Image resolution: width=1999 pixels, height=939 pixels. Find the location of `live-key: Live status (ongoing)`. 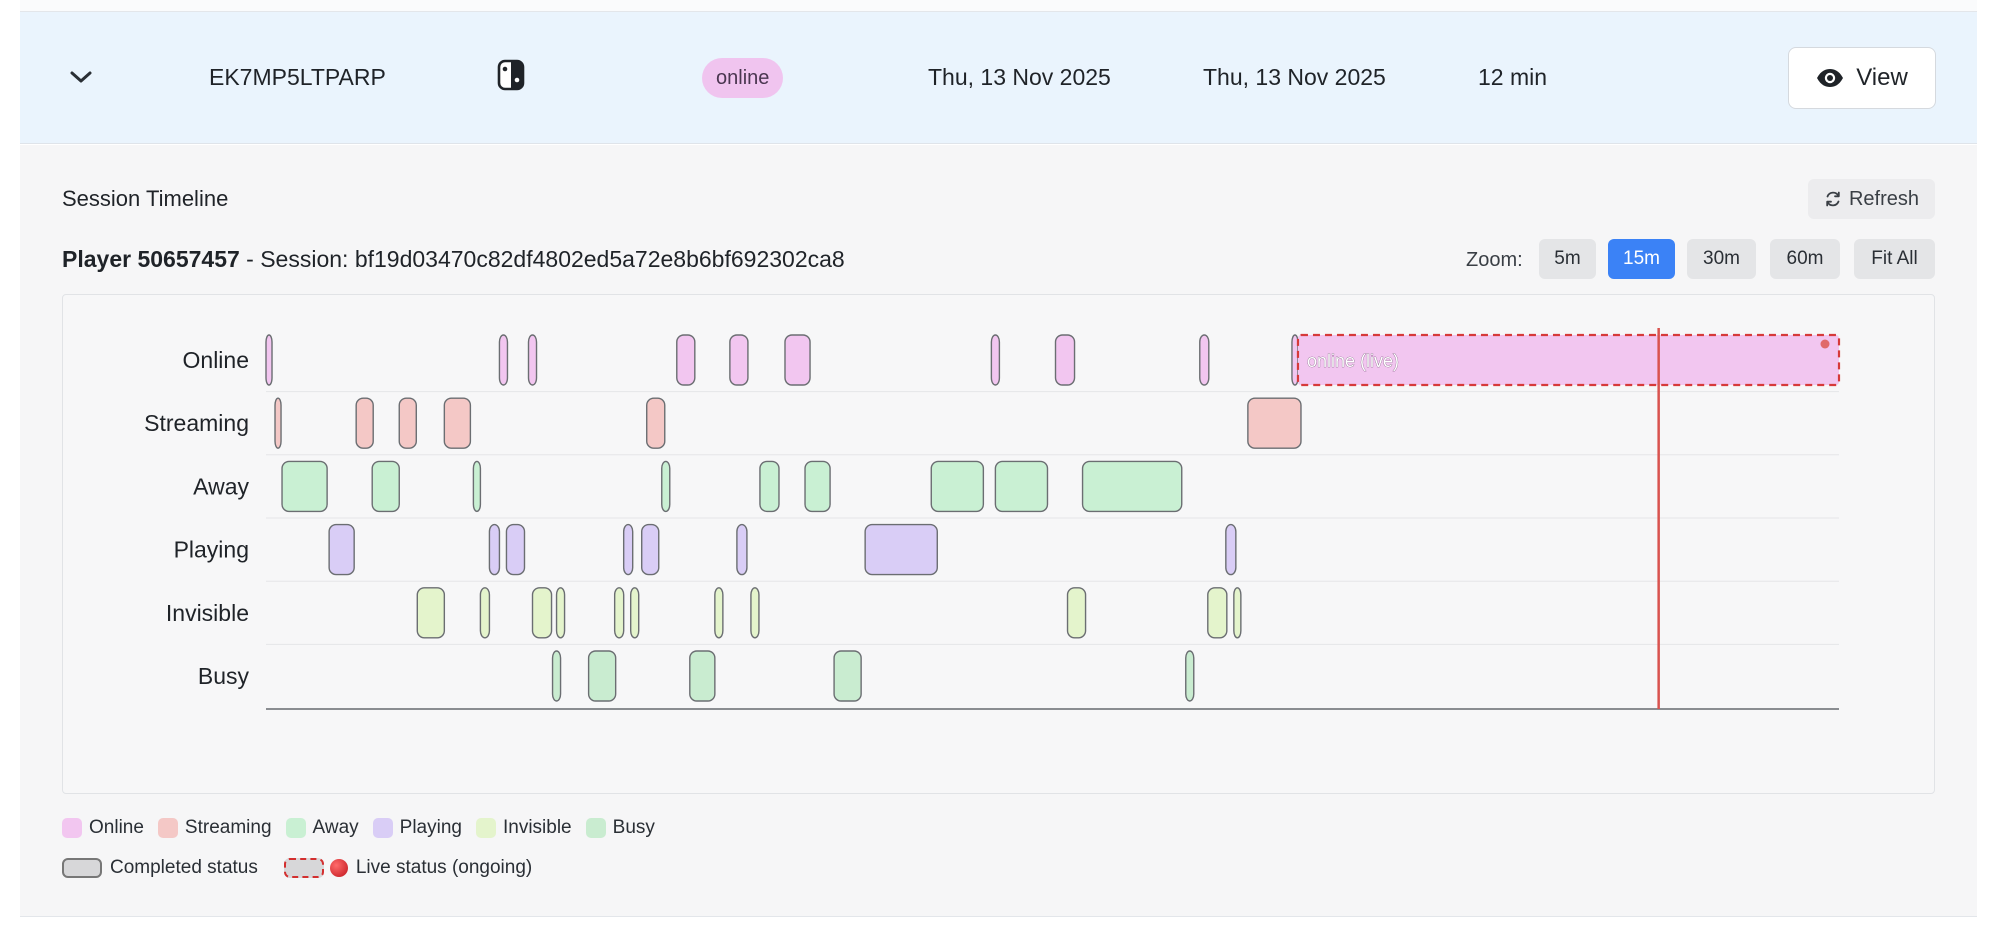

live-key: Live status (ongoing) is located at coordinates (408, 868).